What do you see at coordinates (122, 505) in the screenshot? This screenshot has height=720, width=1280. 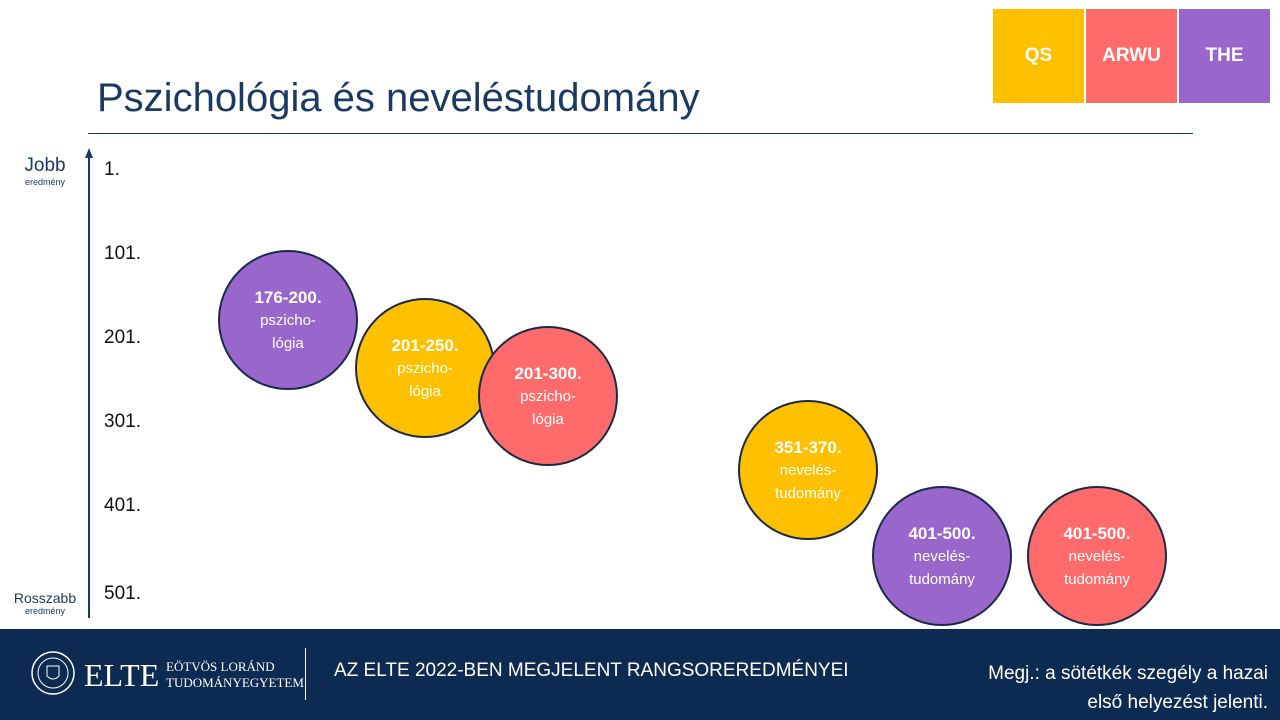 I see `tick-label: 401.` at bounding box center [122, 505].